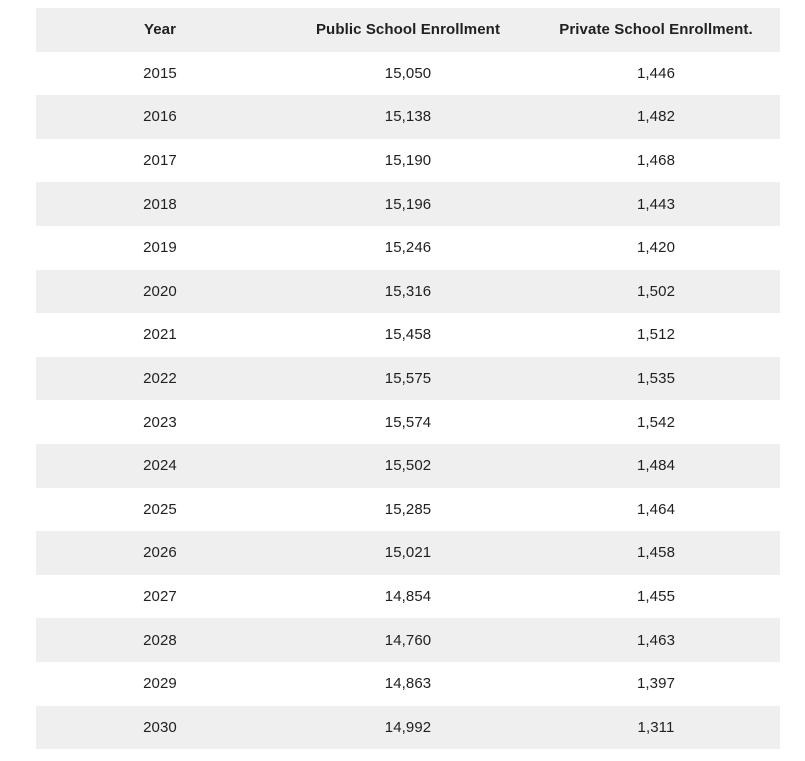  I want to click on public-enrollment-cell: 15,190, so click(408, 160).